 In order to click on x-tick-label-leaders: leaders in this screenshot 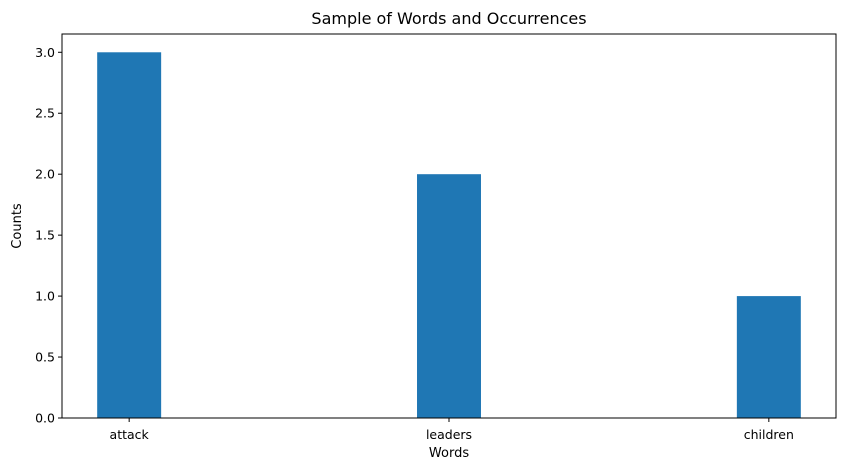, I will do `click(449, 434)`.